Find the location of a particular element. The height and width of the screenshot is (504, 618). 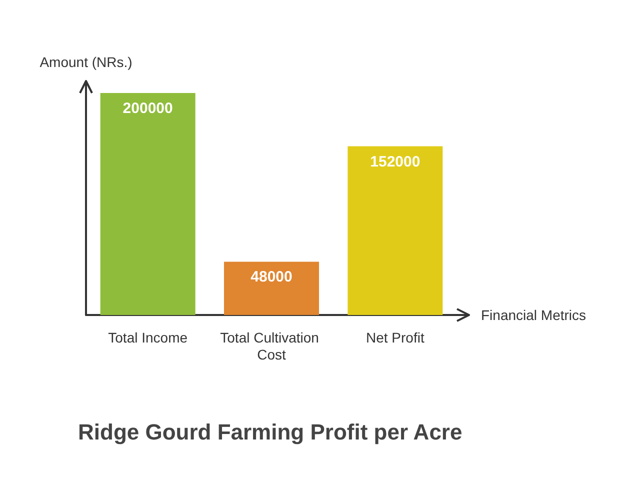

x-tick-label: Net Profit is located at coordinates (395, 338).